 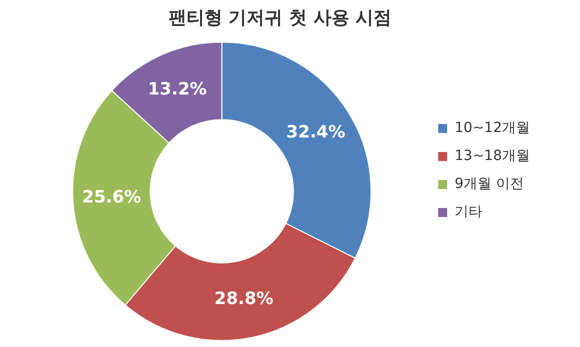 I want to click on legend-label: 10~12개월, so click(x=492, y=128).